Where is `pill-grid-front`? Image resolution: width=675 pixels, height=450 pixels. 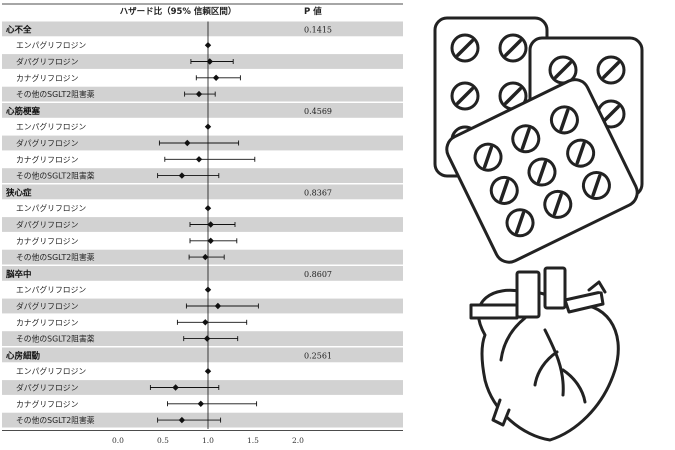
pill-grid-front is located at coordinates (542, 171).